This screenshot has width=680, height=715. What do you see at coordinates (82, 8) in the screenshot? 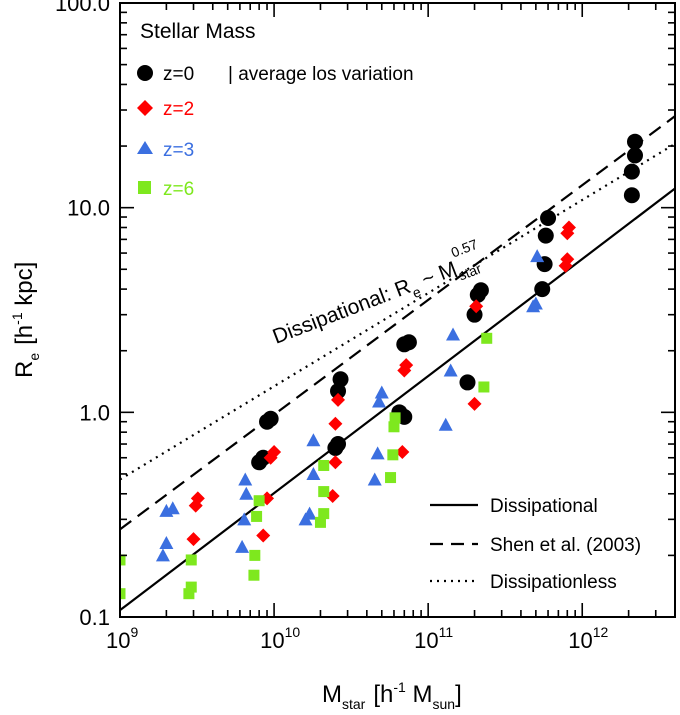
I see `y-tick-label: 100.0` at bounding box center [82, 8].